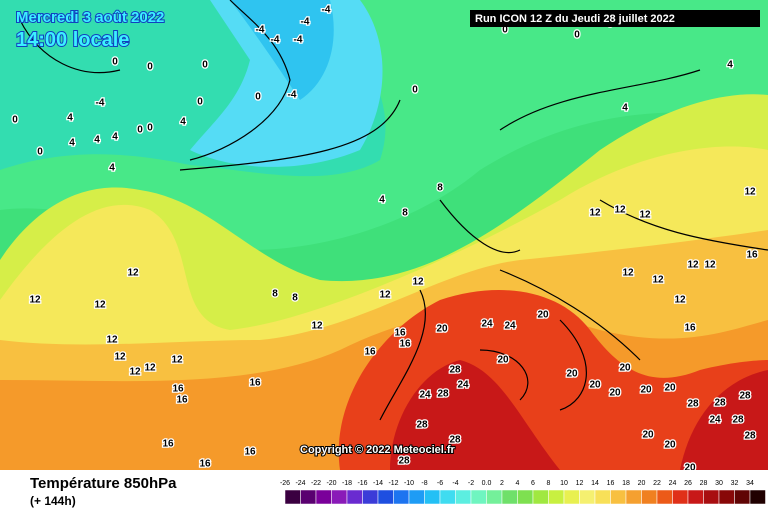 The height and width of the screenshot is (512, 768). Describe the element at coordinates (285, 483) in the screenshot. I see `scale-label: -26` at that location.